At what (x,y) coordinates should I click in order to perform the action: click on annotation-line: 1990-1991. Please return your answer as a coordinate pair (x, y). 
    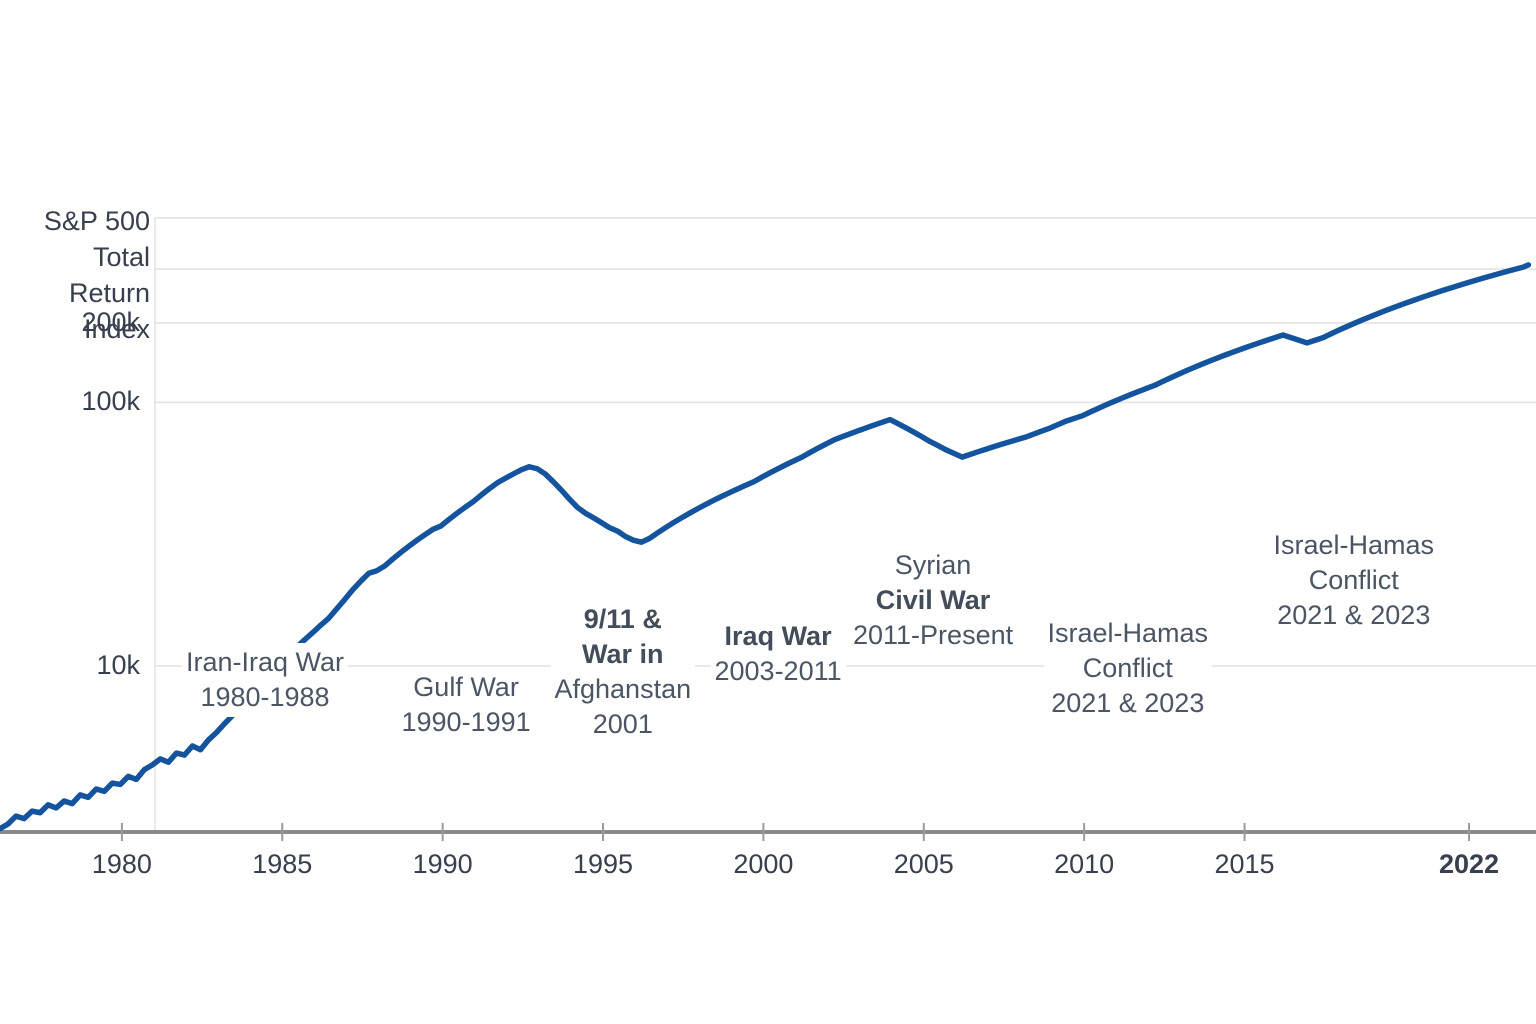
    Looking at the image, I should click on (466, 722).